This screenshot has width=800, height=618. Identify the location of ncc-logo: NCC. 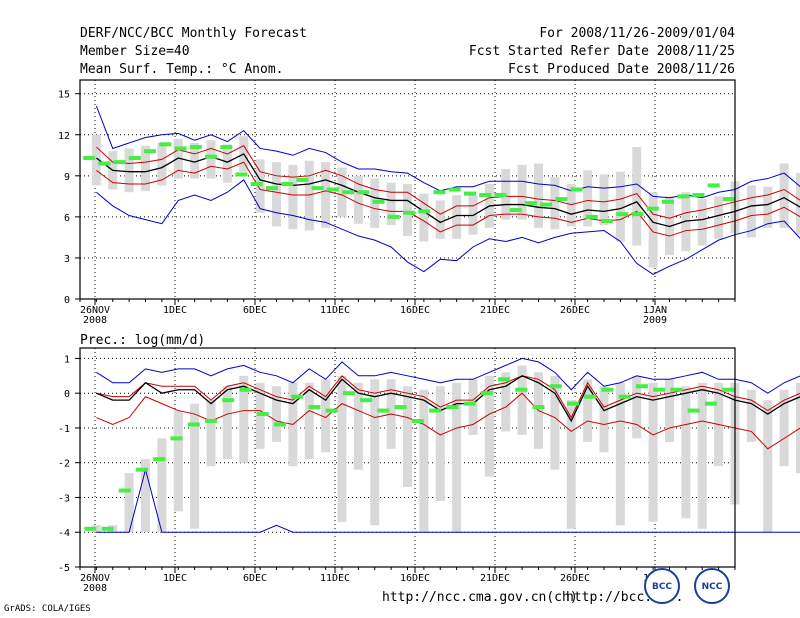
(712, 586).